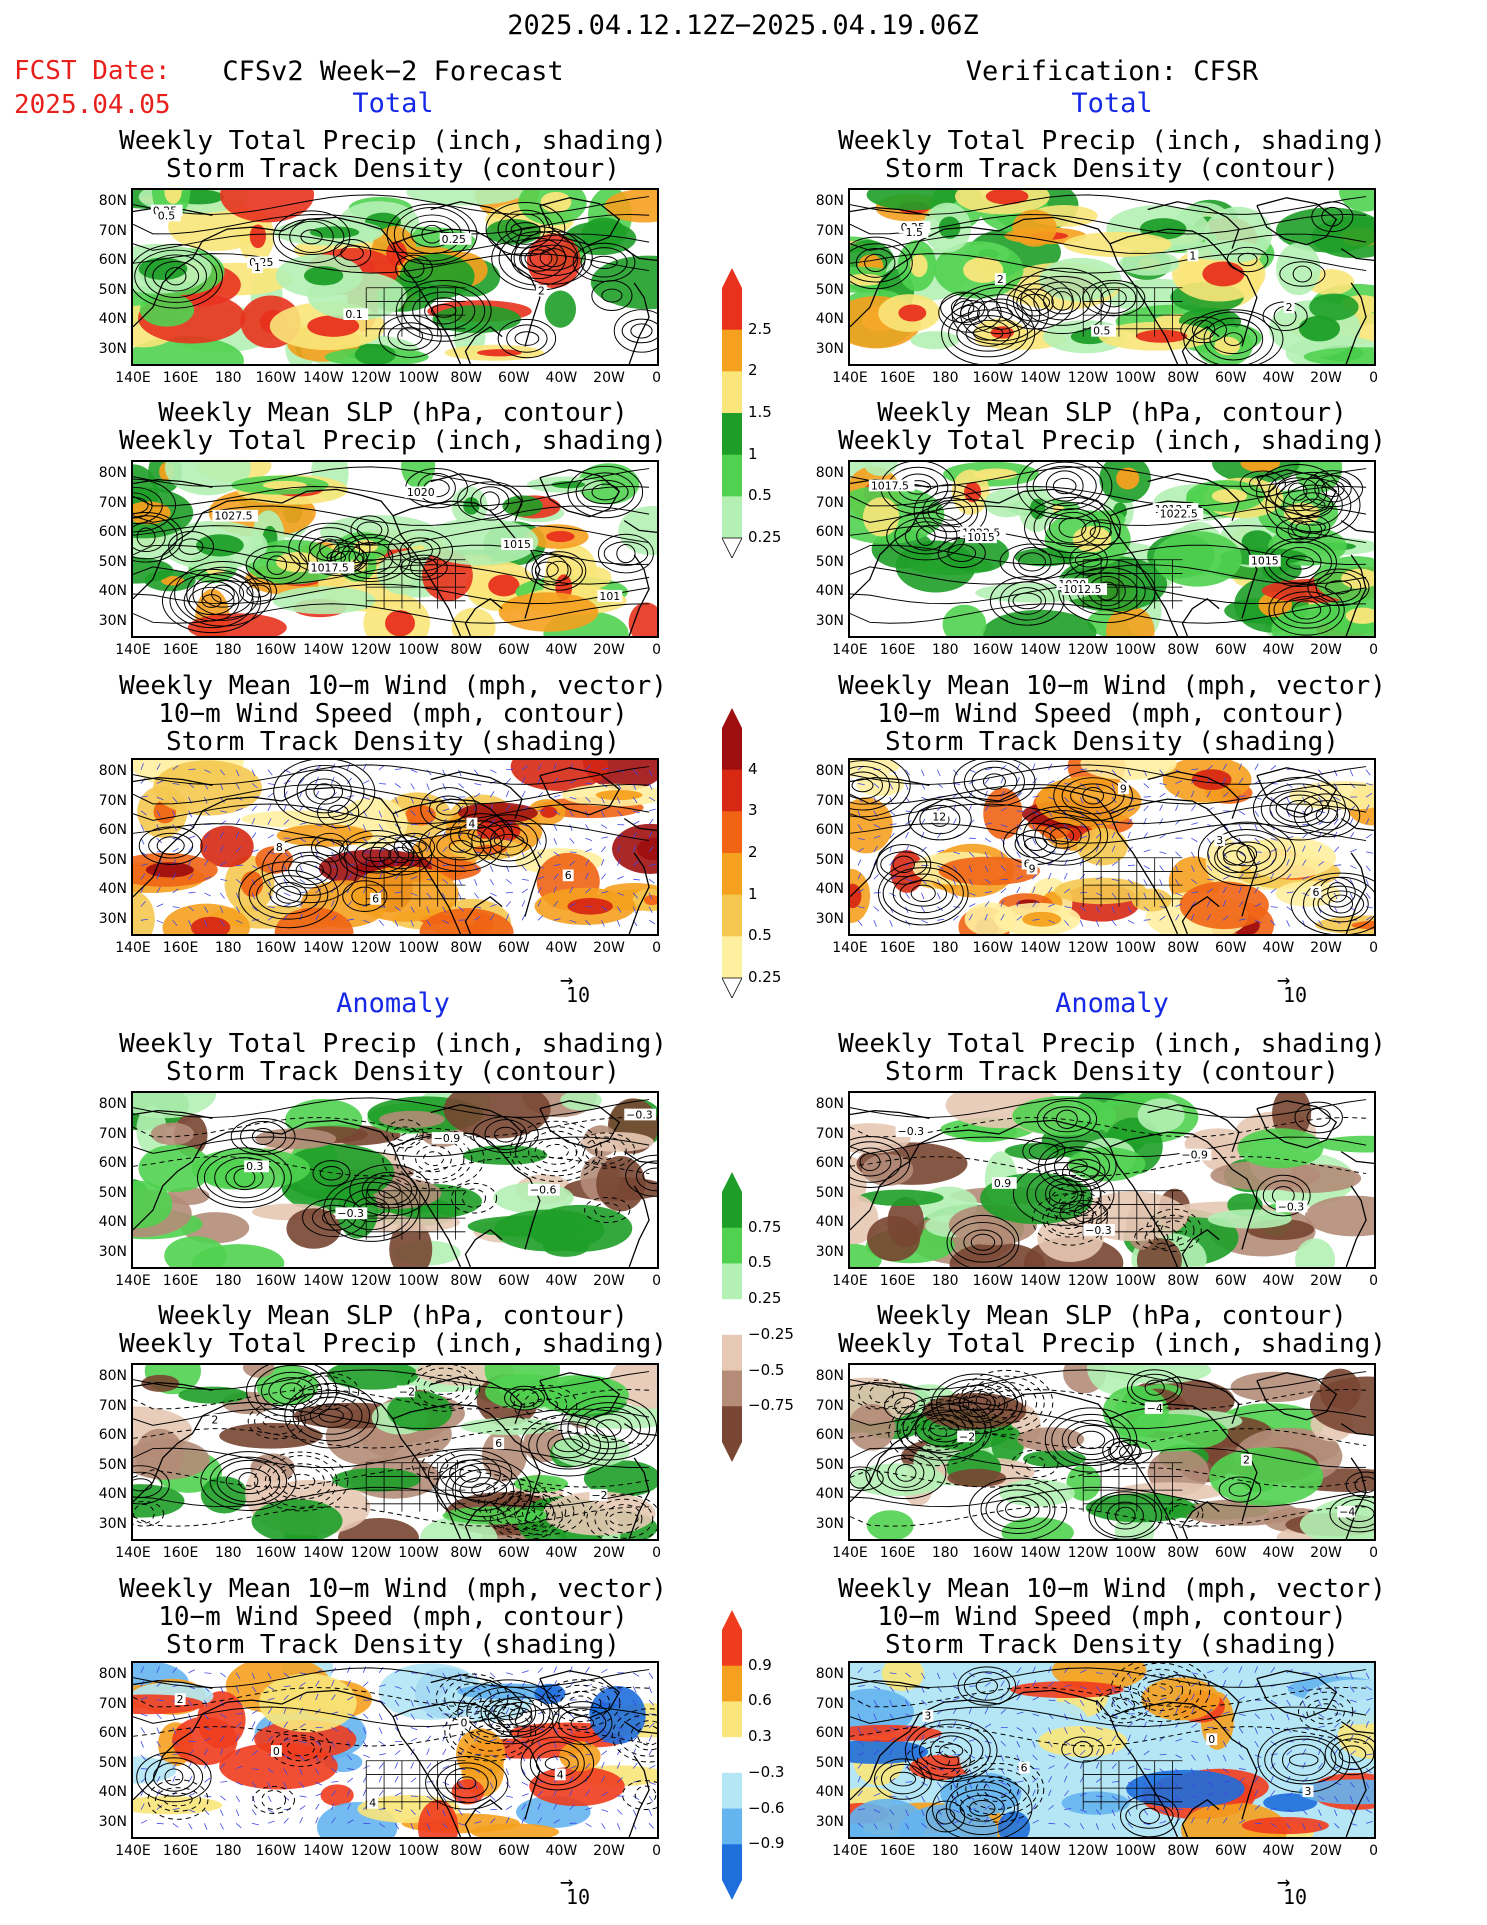 The width and height of the screenshot is (1487, 1925). Describe the element at coordinates (257, 267) in the screenshot. I see `contour-label: 1` at that location.